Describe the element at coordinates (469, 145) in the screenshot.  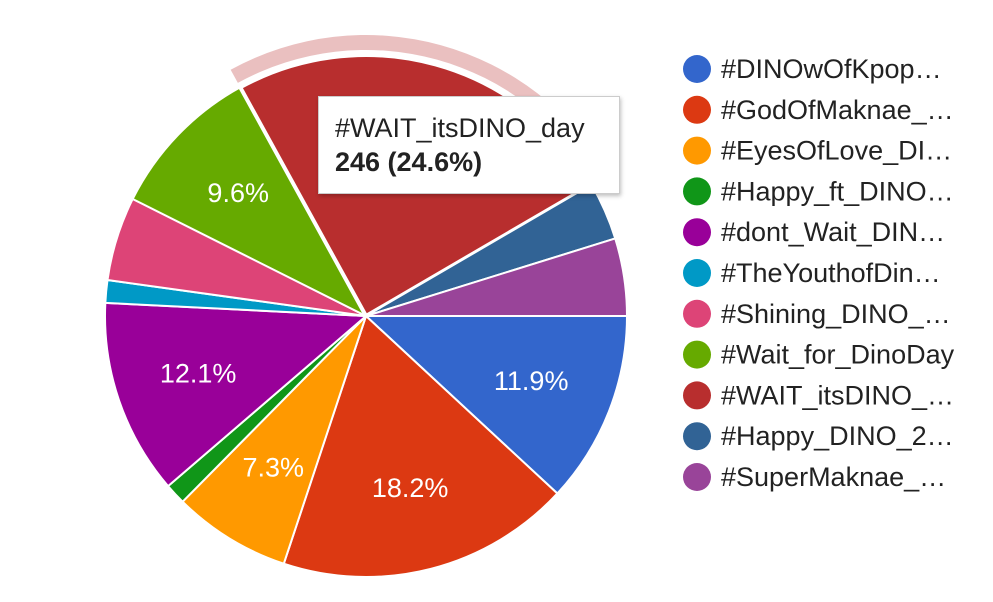
I see `tooltip: #WAIT_itsDINO_day 246 (24.6%)` at that location.